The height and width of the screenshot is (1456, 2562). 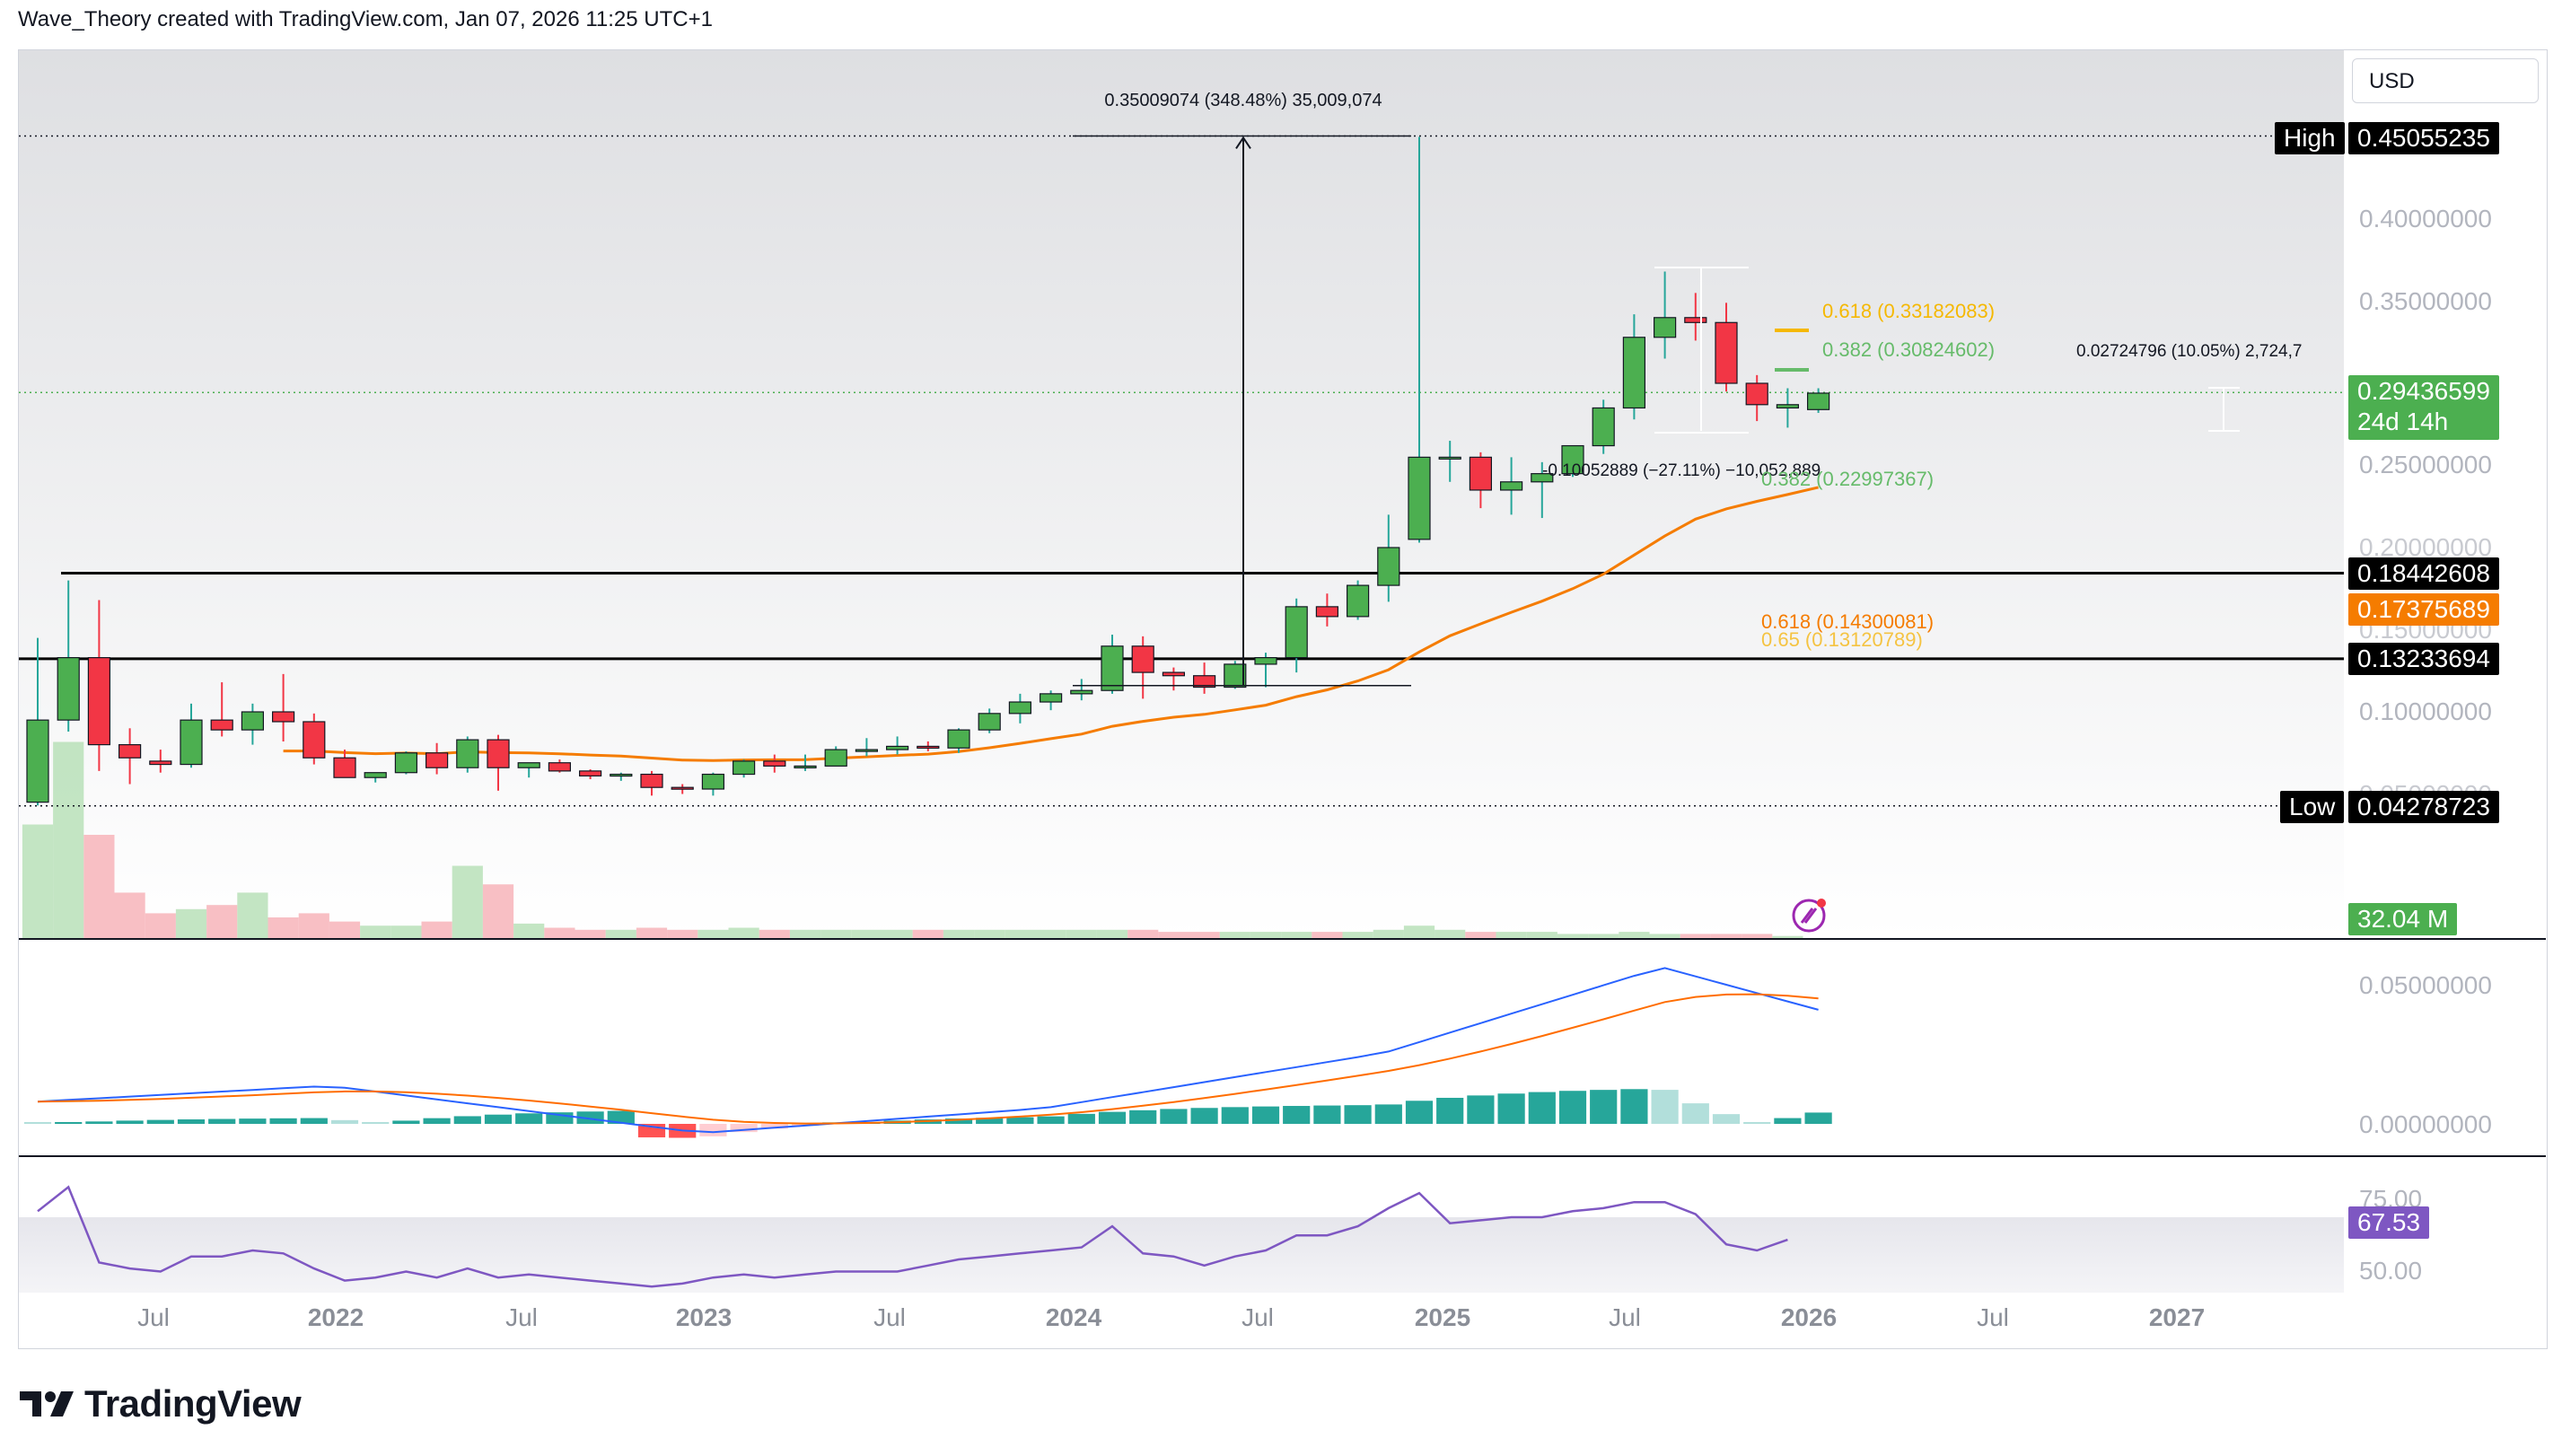 I want to click on bar-countdown: 24d 14h, so click(x=2403, y=422).